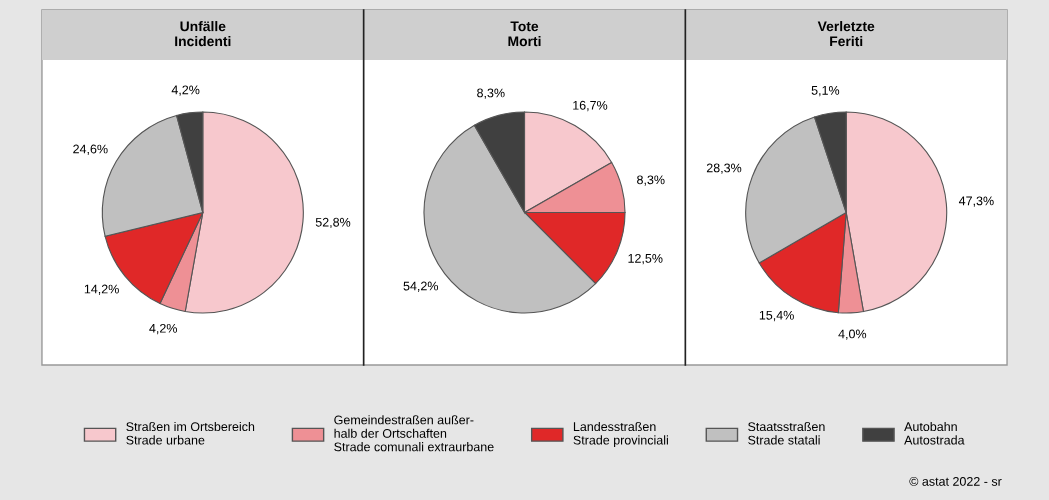  Describe the element at coordinates (955, 481) in the screenshot. I see `text: © astat 2022 - sr` at that location.